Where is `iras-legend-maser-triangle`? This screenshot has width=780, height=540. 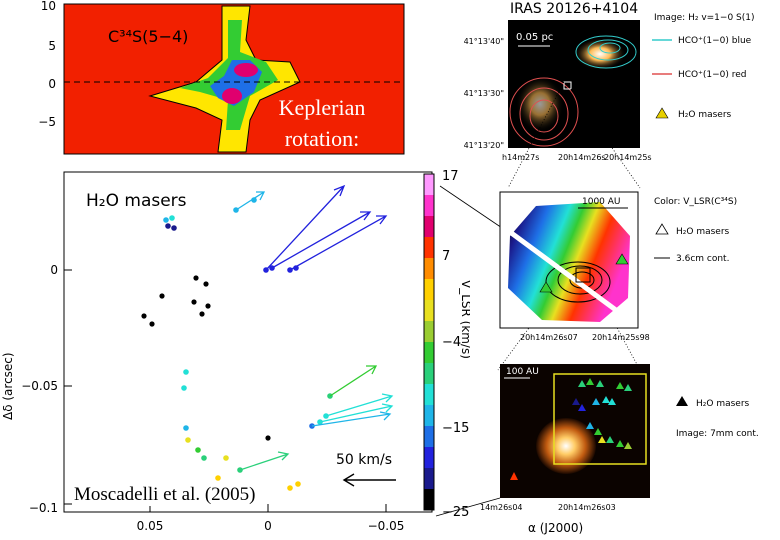 iras-legend-maser-triangle is located at coordinates (662, 113).